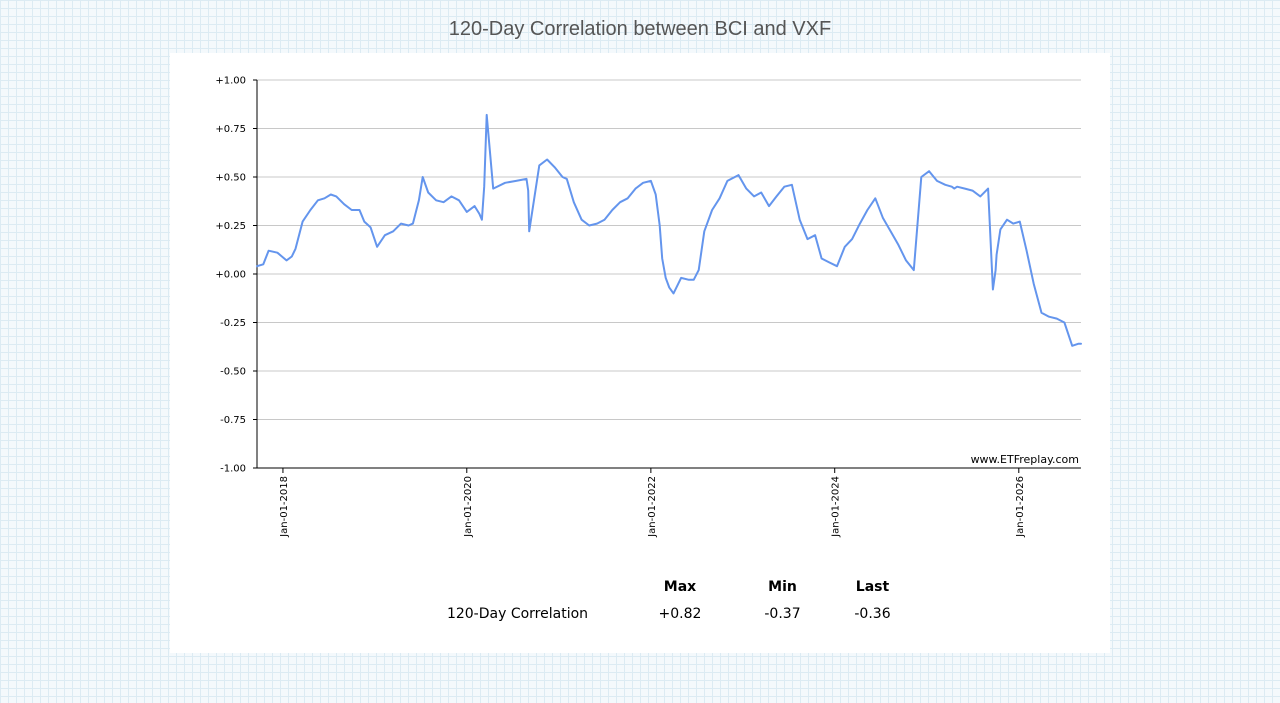 Image resolution: width=1280 pixels, height=703 pixels. Describe the element at coordinates (836, 507) in the screenshot. I see `x-tick-label: Jan-01-2024` at that location.